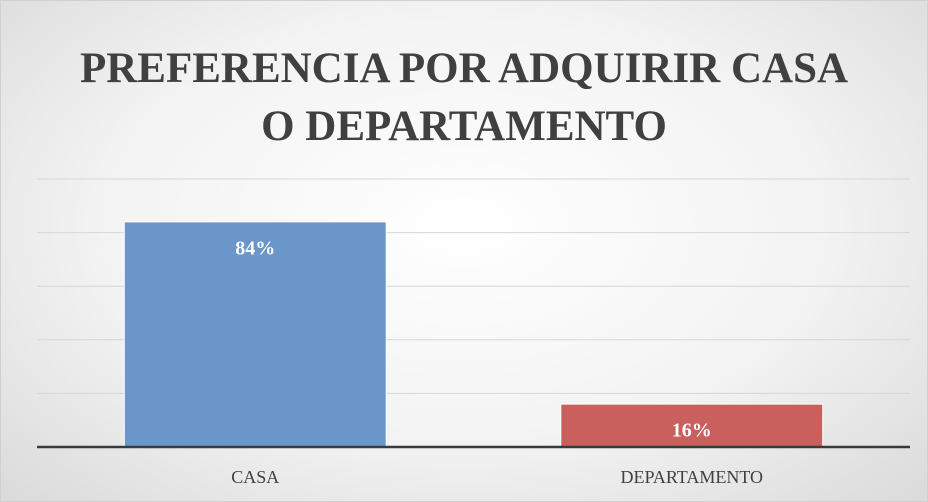 The width and height of the screenshot is (928, 502). What do you see at coordinates (692, 477) in the screenshot?
I see `x-tick-label: DEPARTAMENTO` at bounding box center [692, 477].